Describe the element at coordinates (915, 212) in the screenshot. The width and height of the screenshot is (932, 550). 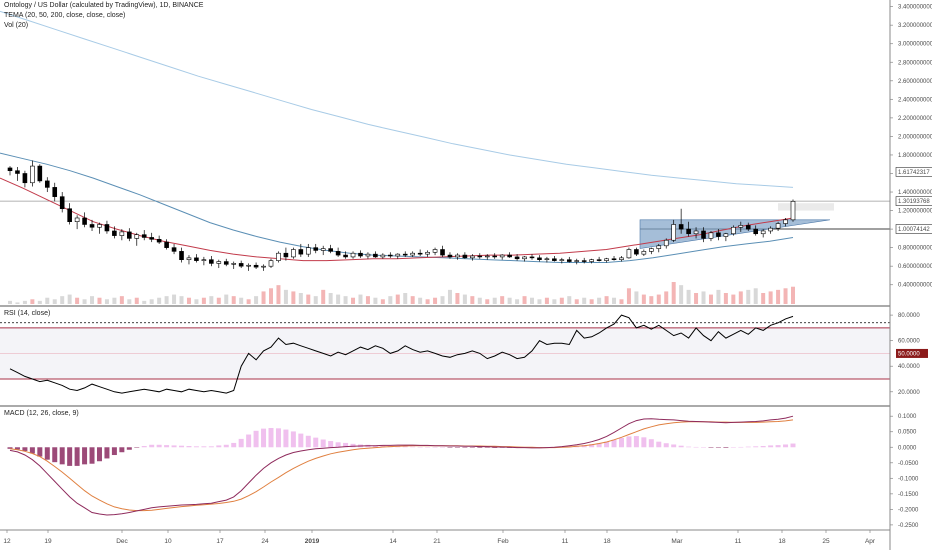
I see `price-tick-label: 1.200000000` at that location.